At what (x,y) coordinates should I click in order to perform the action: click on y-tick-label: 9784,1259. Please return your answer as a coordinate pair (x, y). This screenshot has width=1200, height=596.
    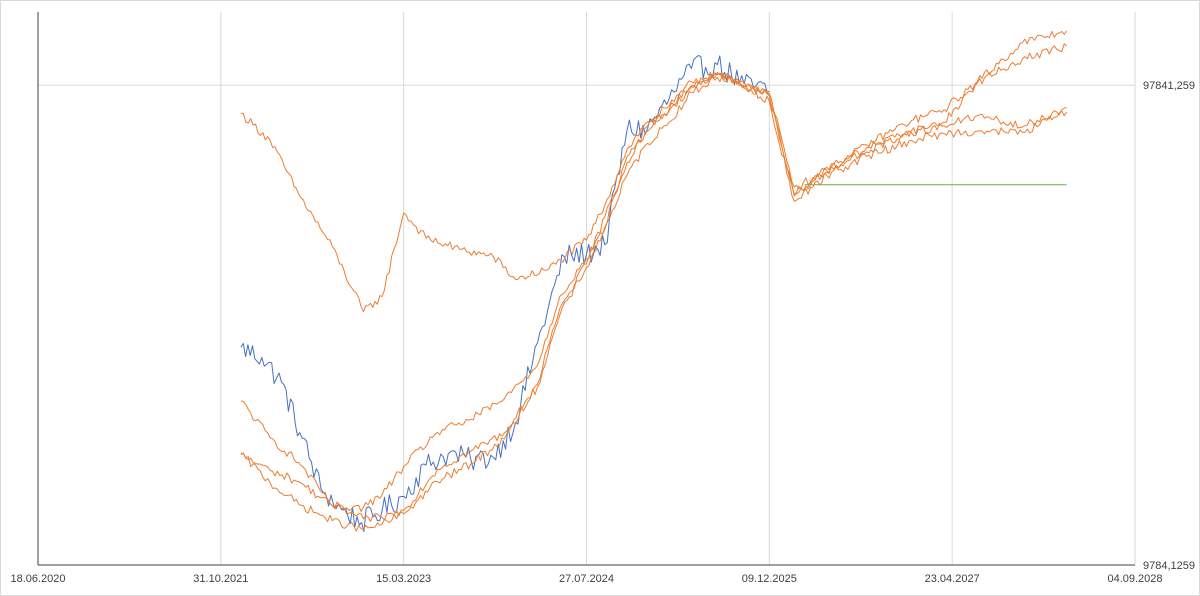
    Looking at the image, I should click on (1169, 566).